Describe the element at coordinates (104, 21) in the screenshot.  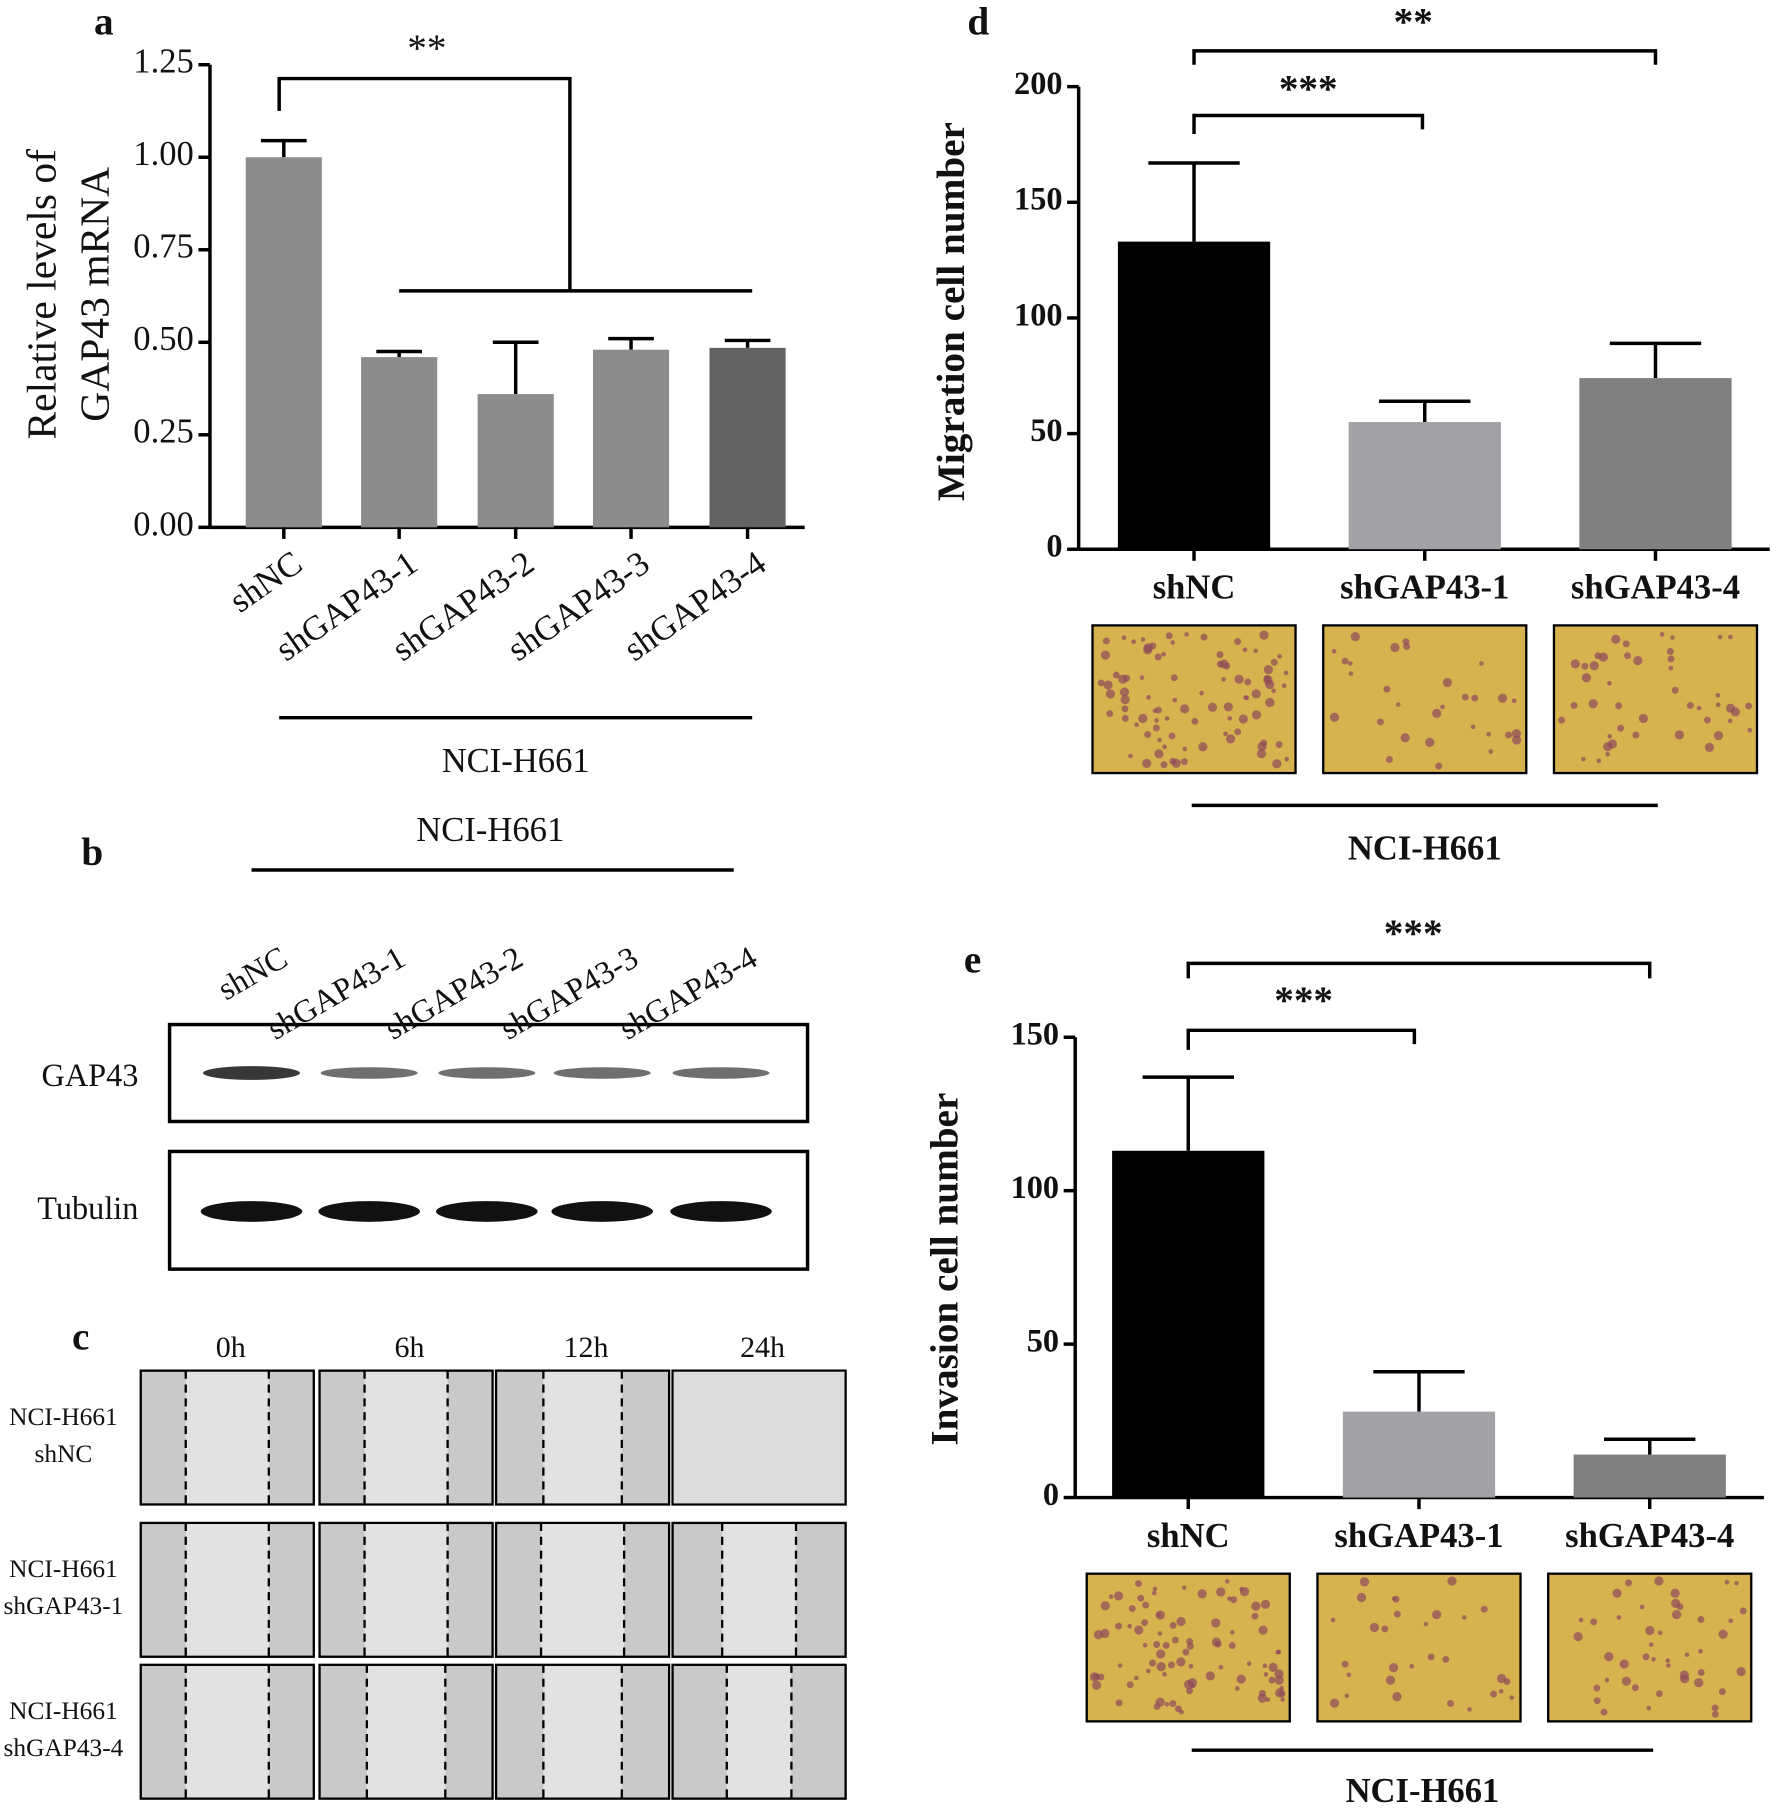
I see `panel-label: a` at that location.